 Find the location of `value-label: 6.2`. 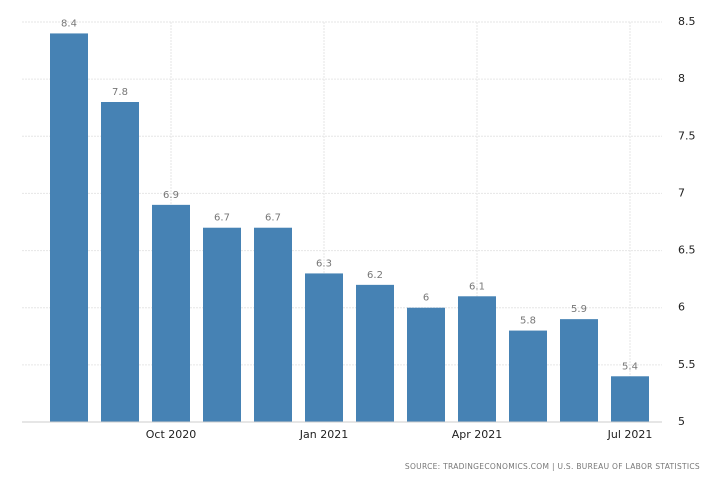

value-label: 6.2 is located at coordinates (375, 275).